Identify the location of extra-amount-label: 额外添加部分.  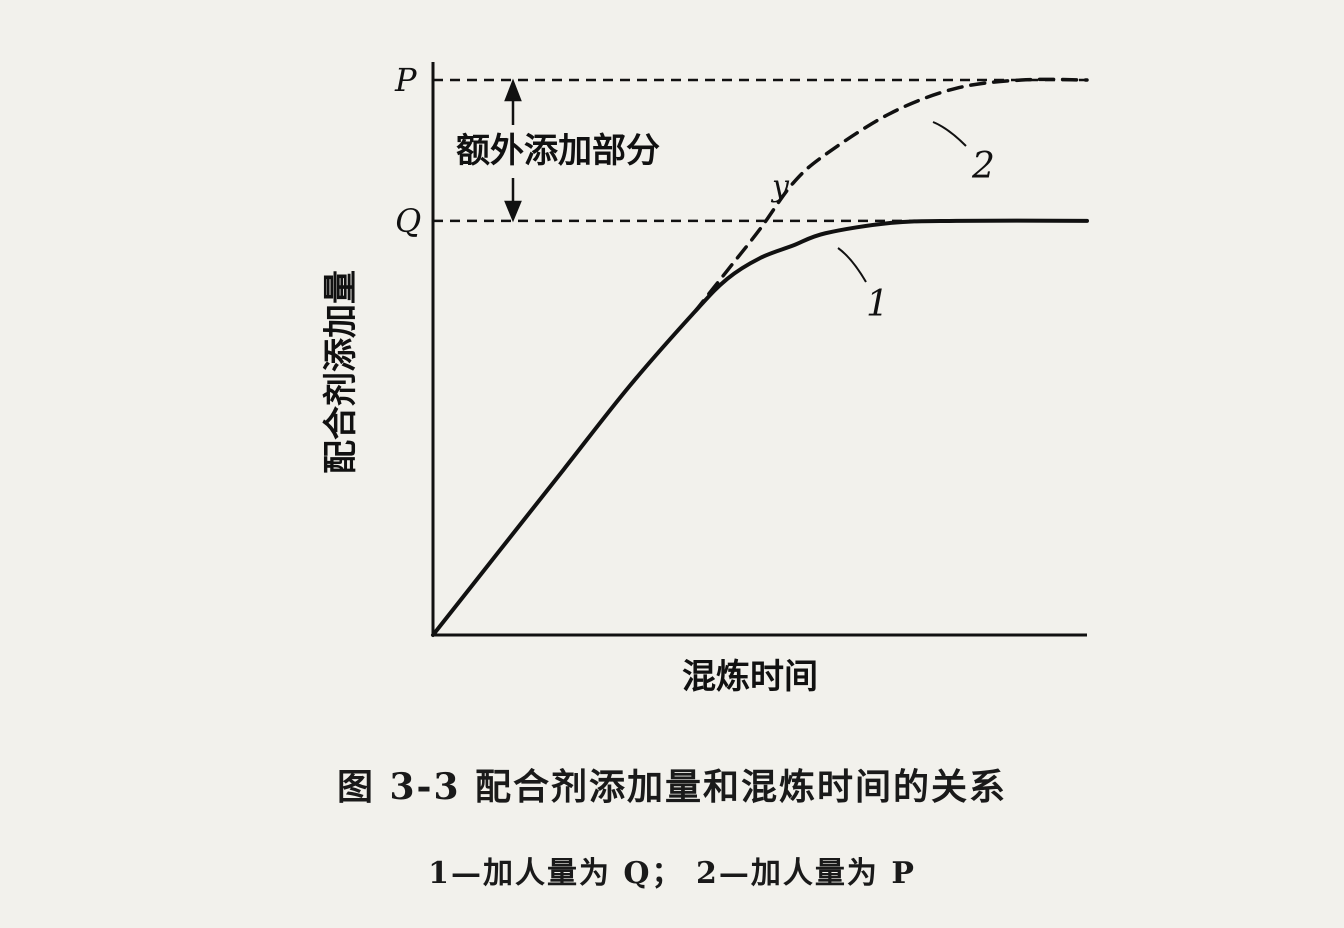
(558, 151).